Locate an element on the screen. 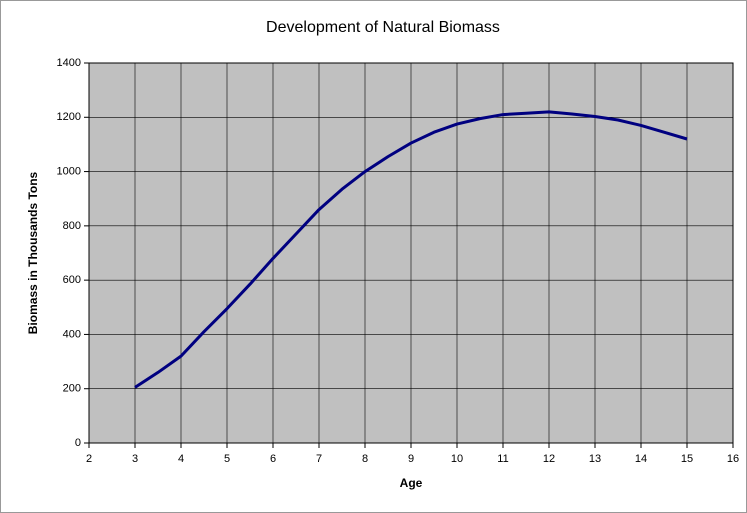 This screenshot has width=747, height=513. x-tick-label: 5 is located at coordinates (227, 459).